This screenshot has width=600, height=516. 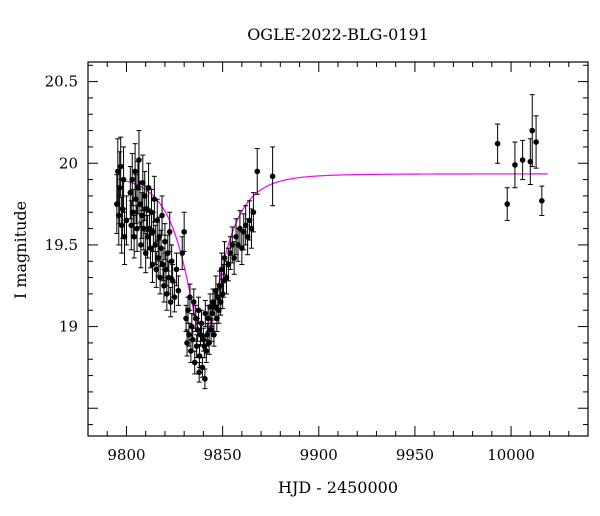 What do you see at coordinates (415, 455) in the screenshot?
I see `x-tick-label: 9950` at bounding box center [415, 455].